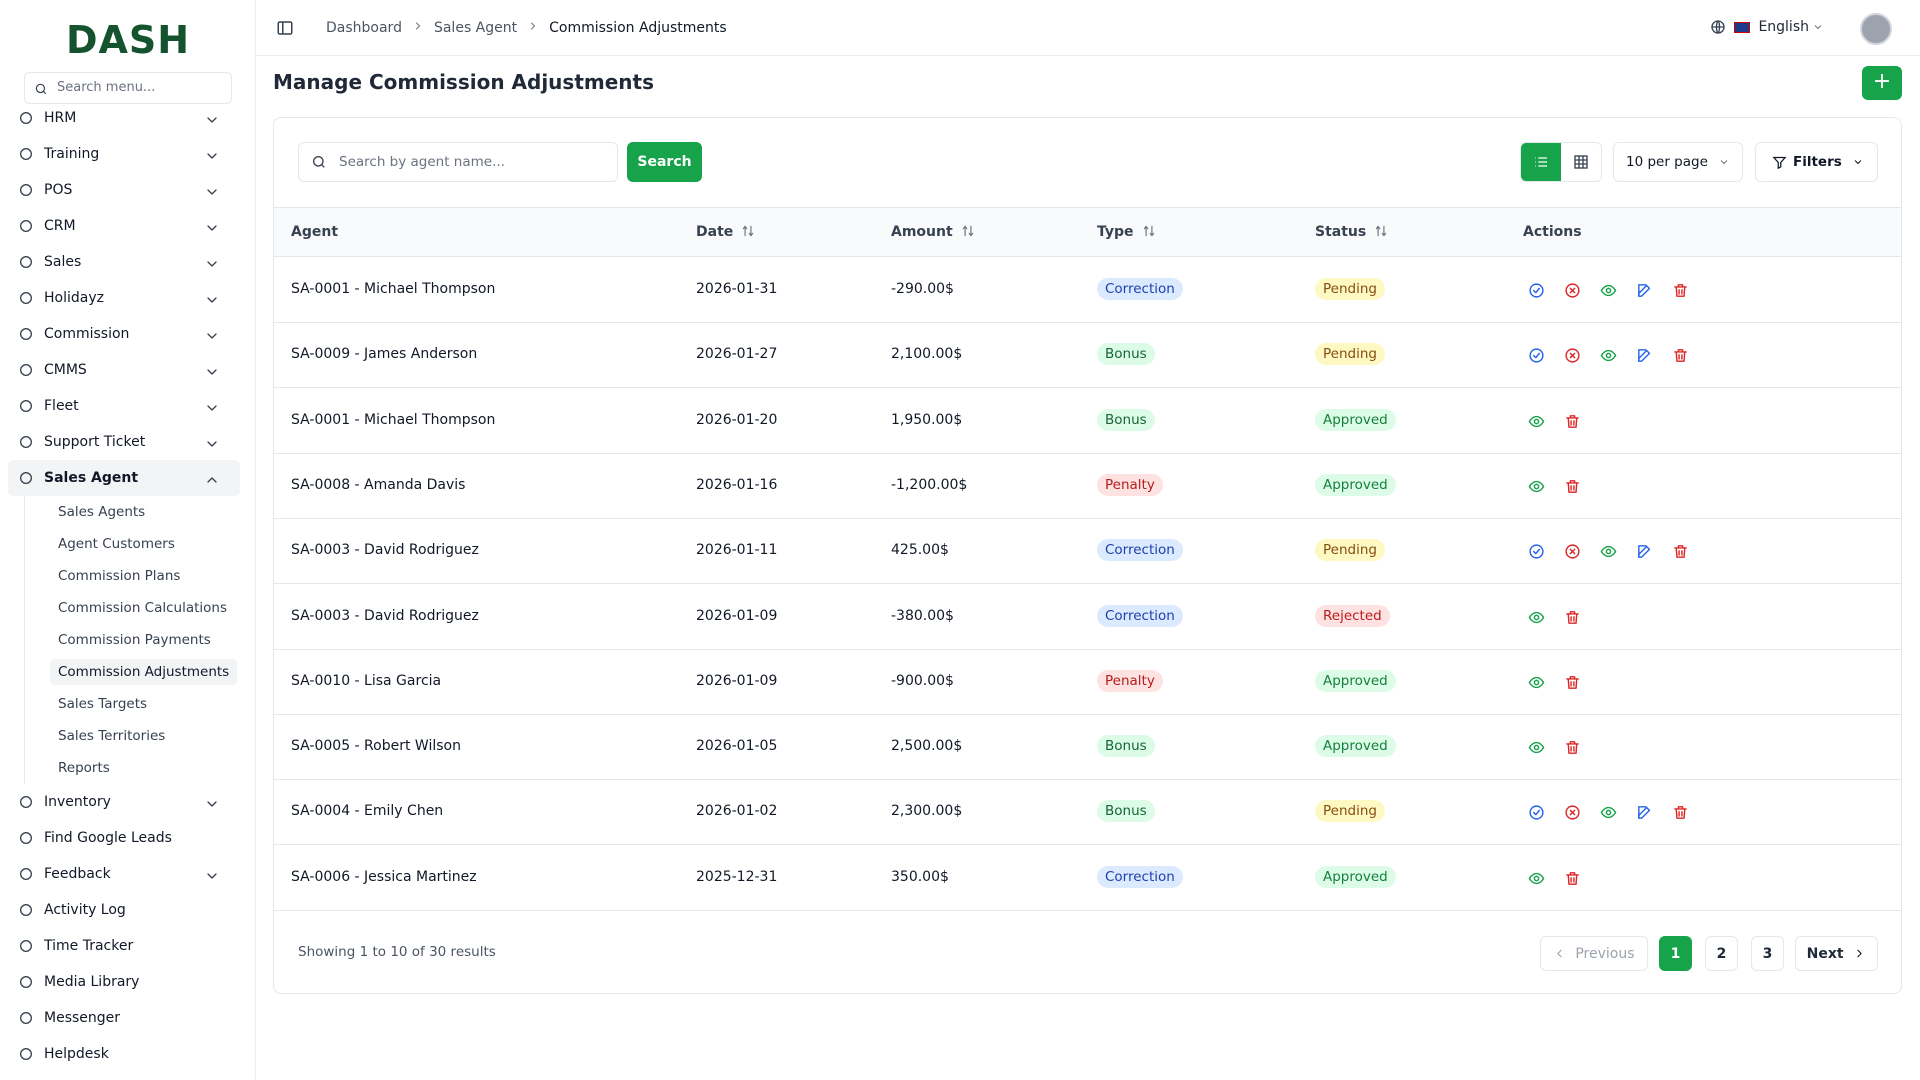  Describe the element at coordinates (124, 334) in the screenshot. I see `nav-item: Commission` at that location.